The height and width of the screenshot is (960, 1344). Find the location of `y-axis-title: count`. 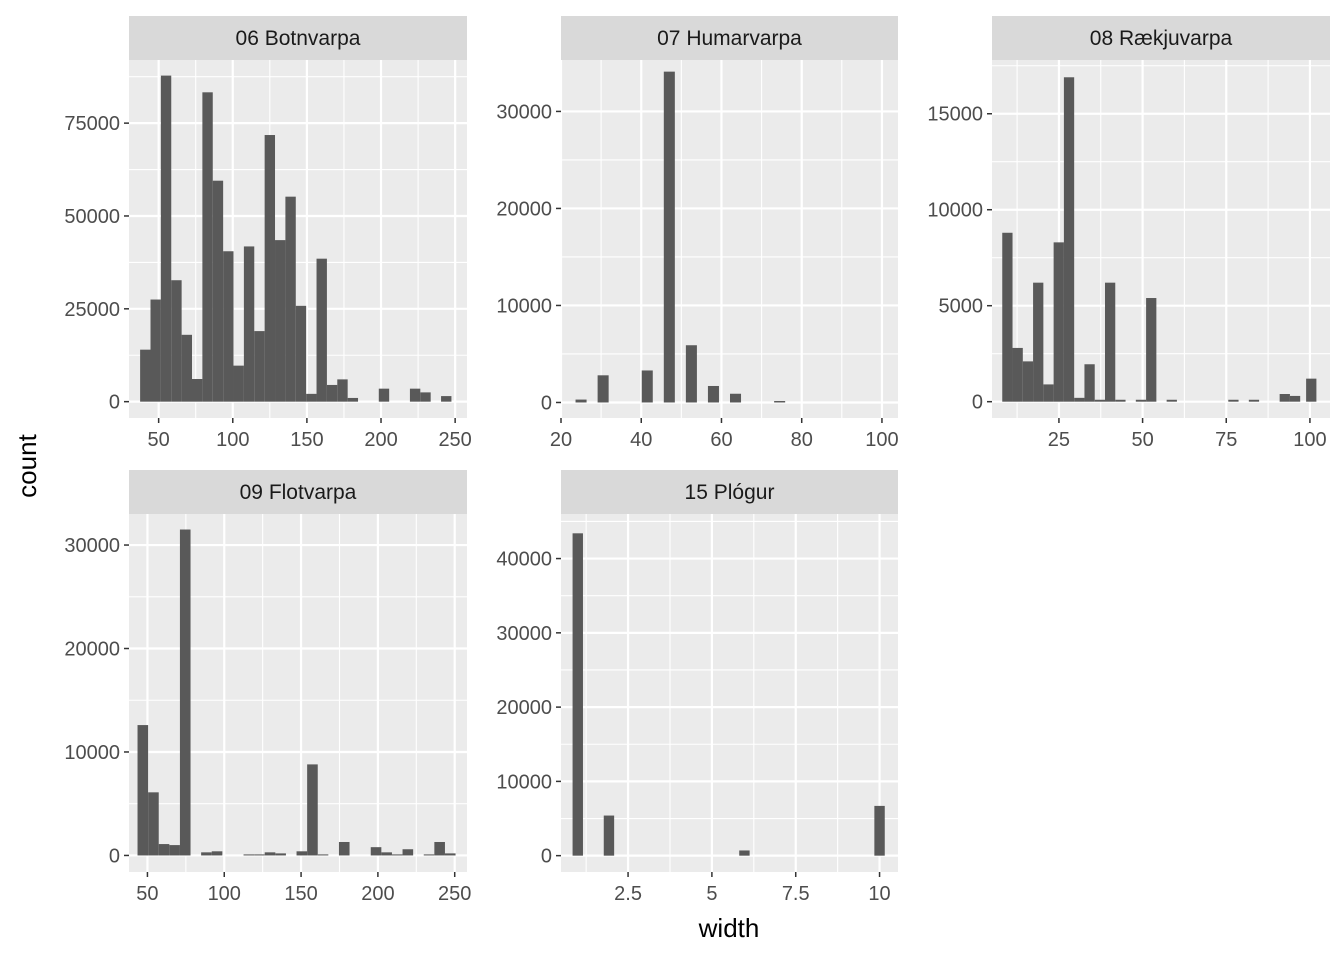

y-axis-title: count is located at coordinates (27, 465).